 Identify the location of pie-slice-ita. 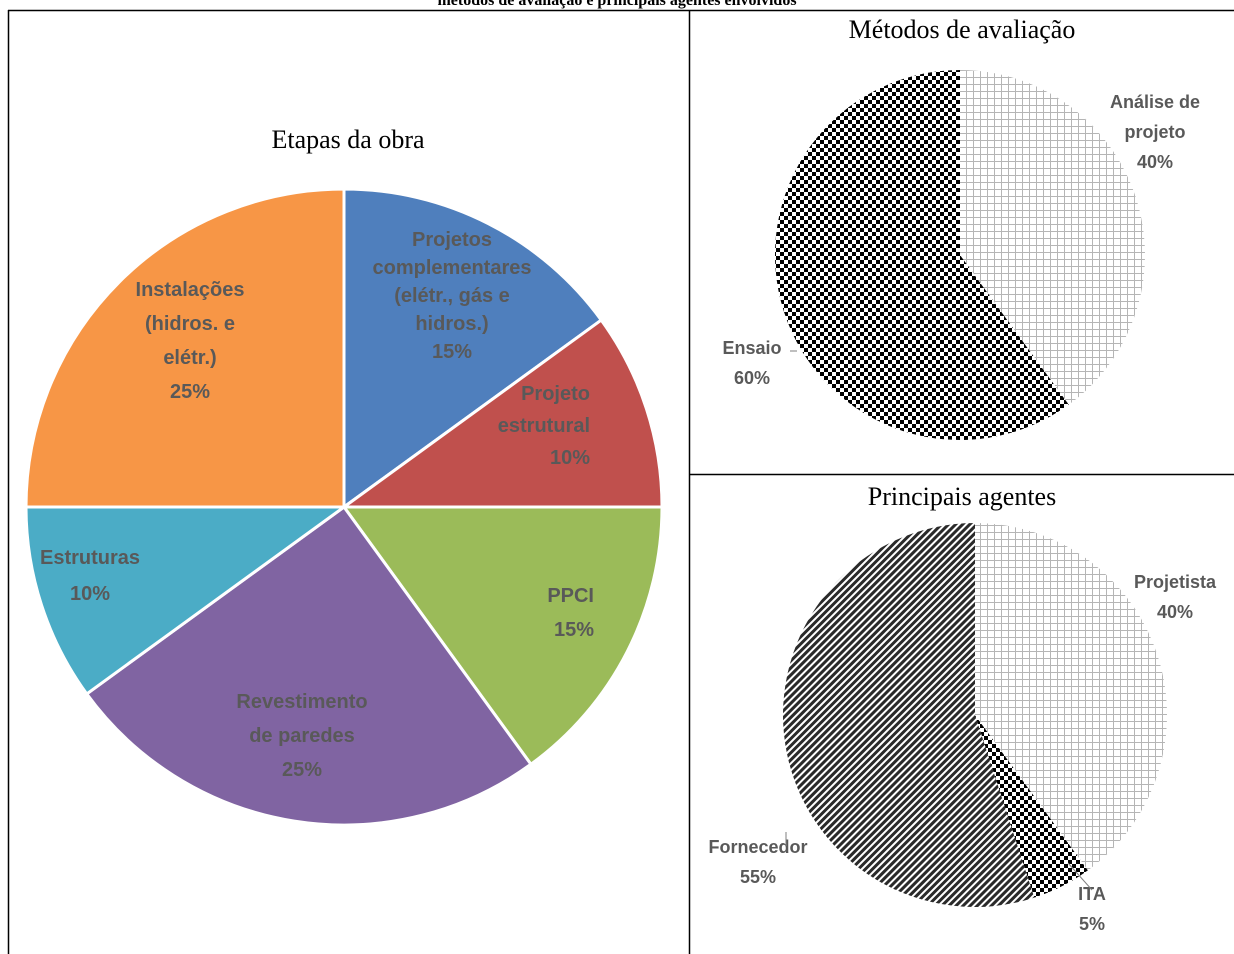
(1031, 806).